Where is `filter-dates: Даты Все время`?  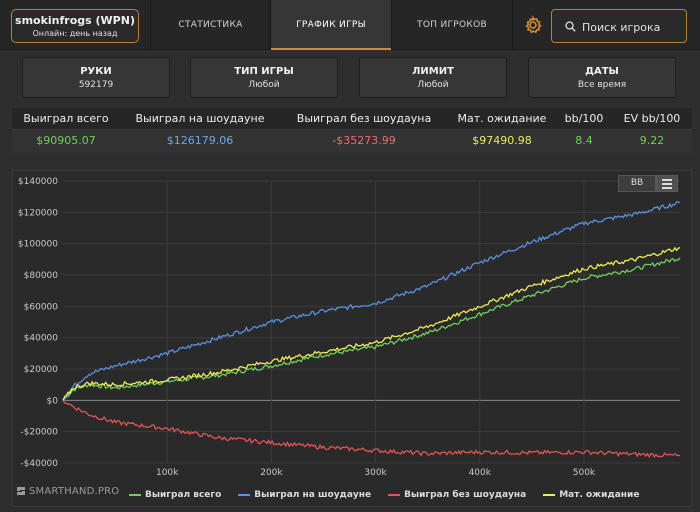 filter-dates: Даты Все время is located at coordinates (602, 77).